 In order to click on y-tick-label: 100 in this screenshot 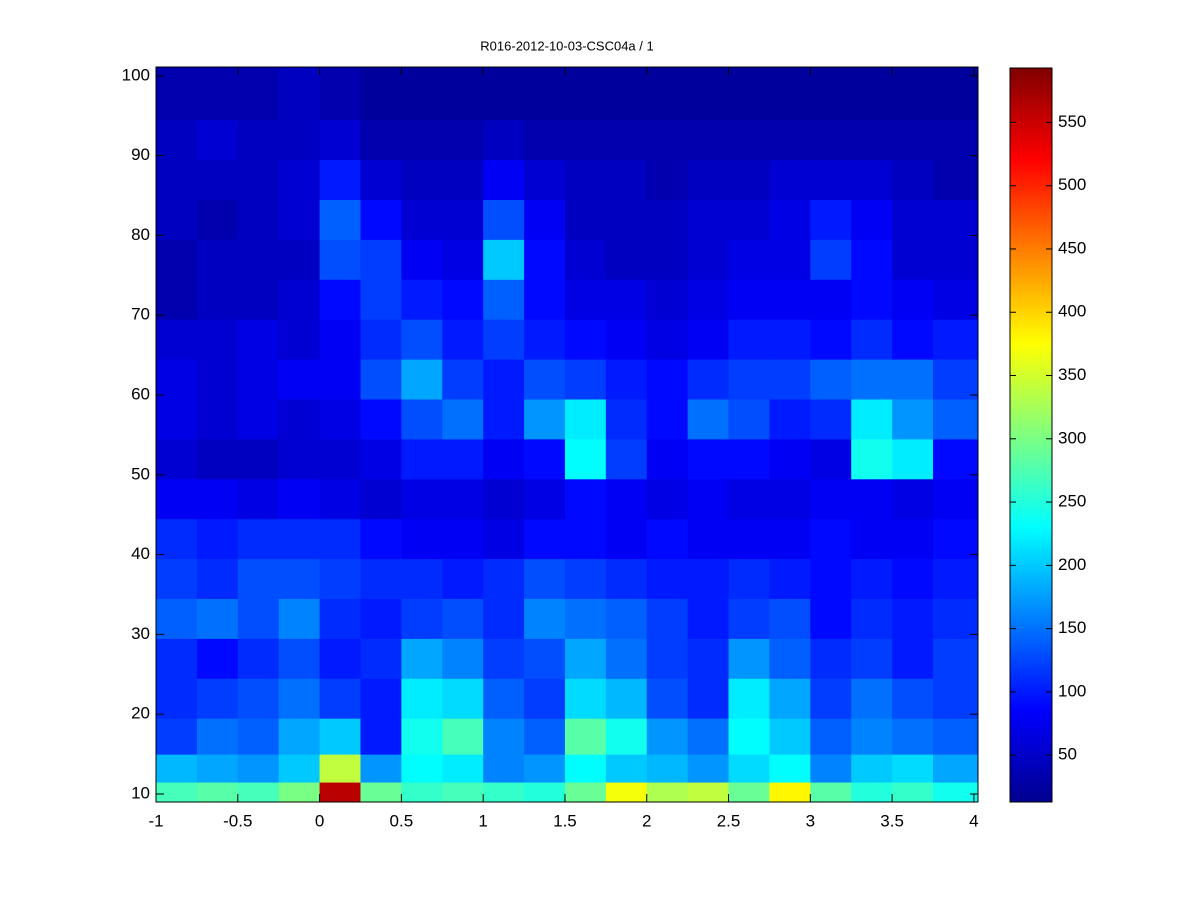, I will do `click(136, 74)`.